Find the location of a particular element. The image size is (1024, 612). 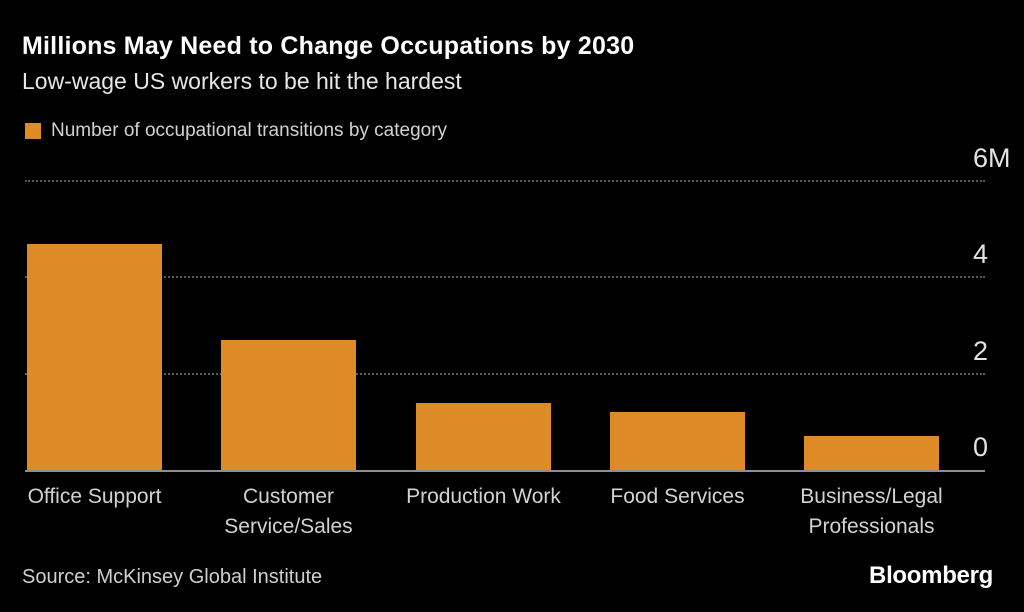

y-axis-tick-label-2: 2 is located at coordinates (981, 350).